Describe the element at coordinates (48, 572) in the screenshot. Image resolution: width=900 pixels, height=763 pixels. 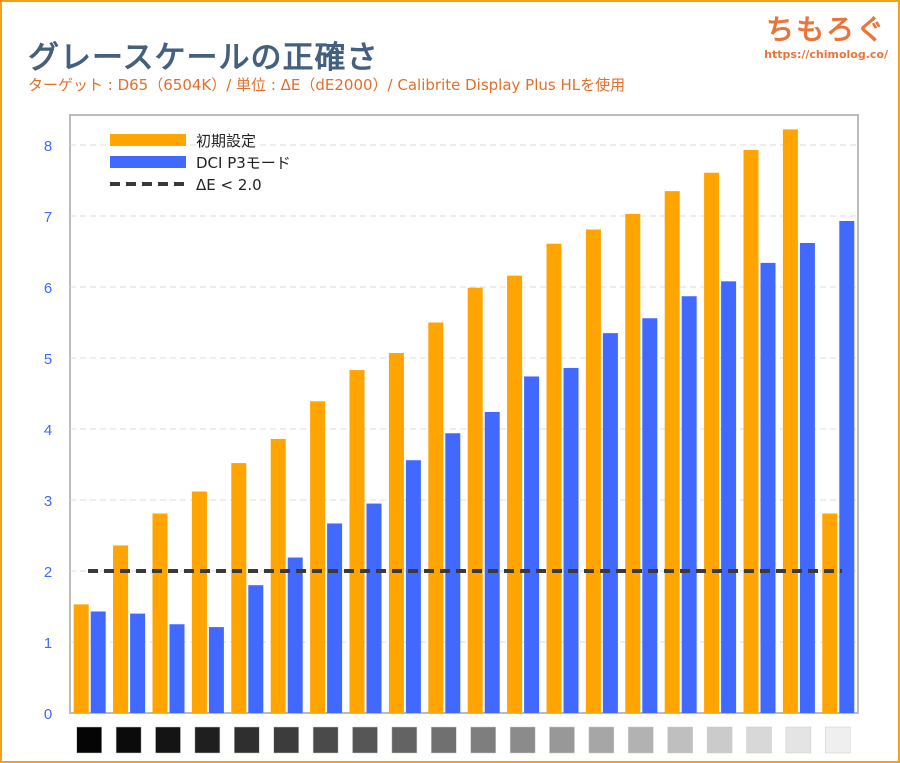
I see `y-tick-label: 2` at that location.